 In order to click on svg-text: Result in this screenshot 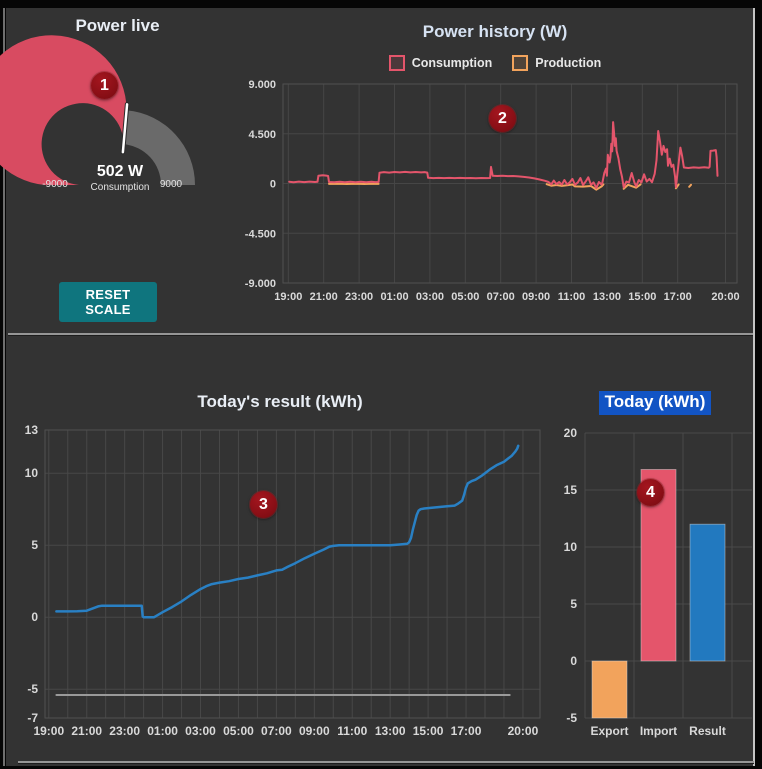, I will do `click(707, 731)`.